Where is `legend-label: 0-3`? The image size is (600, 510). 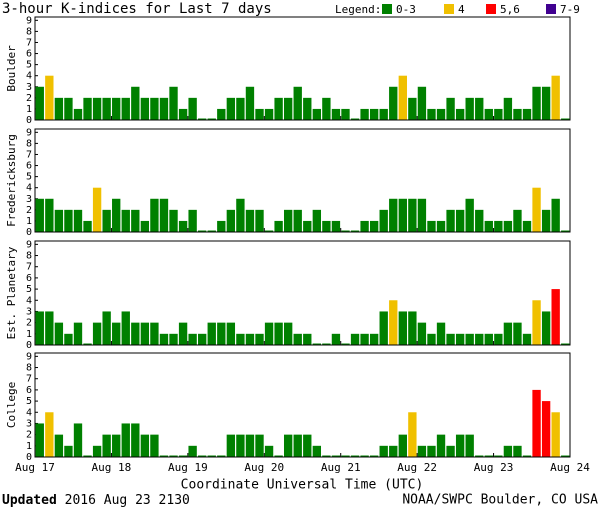
legend-label: 0-3 is located at coordinates (406, 9).